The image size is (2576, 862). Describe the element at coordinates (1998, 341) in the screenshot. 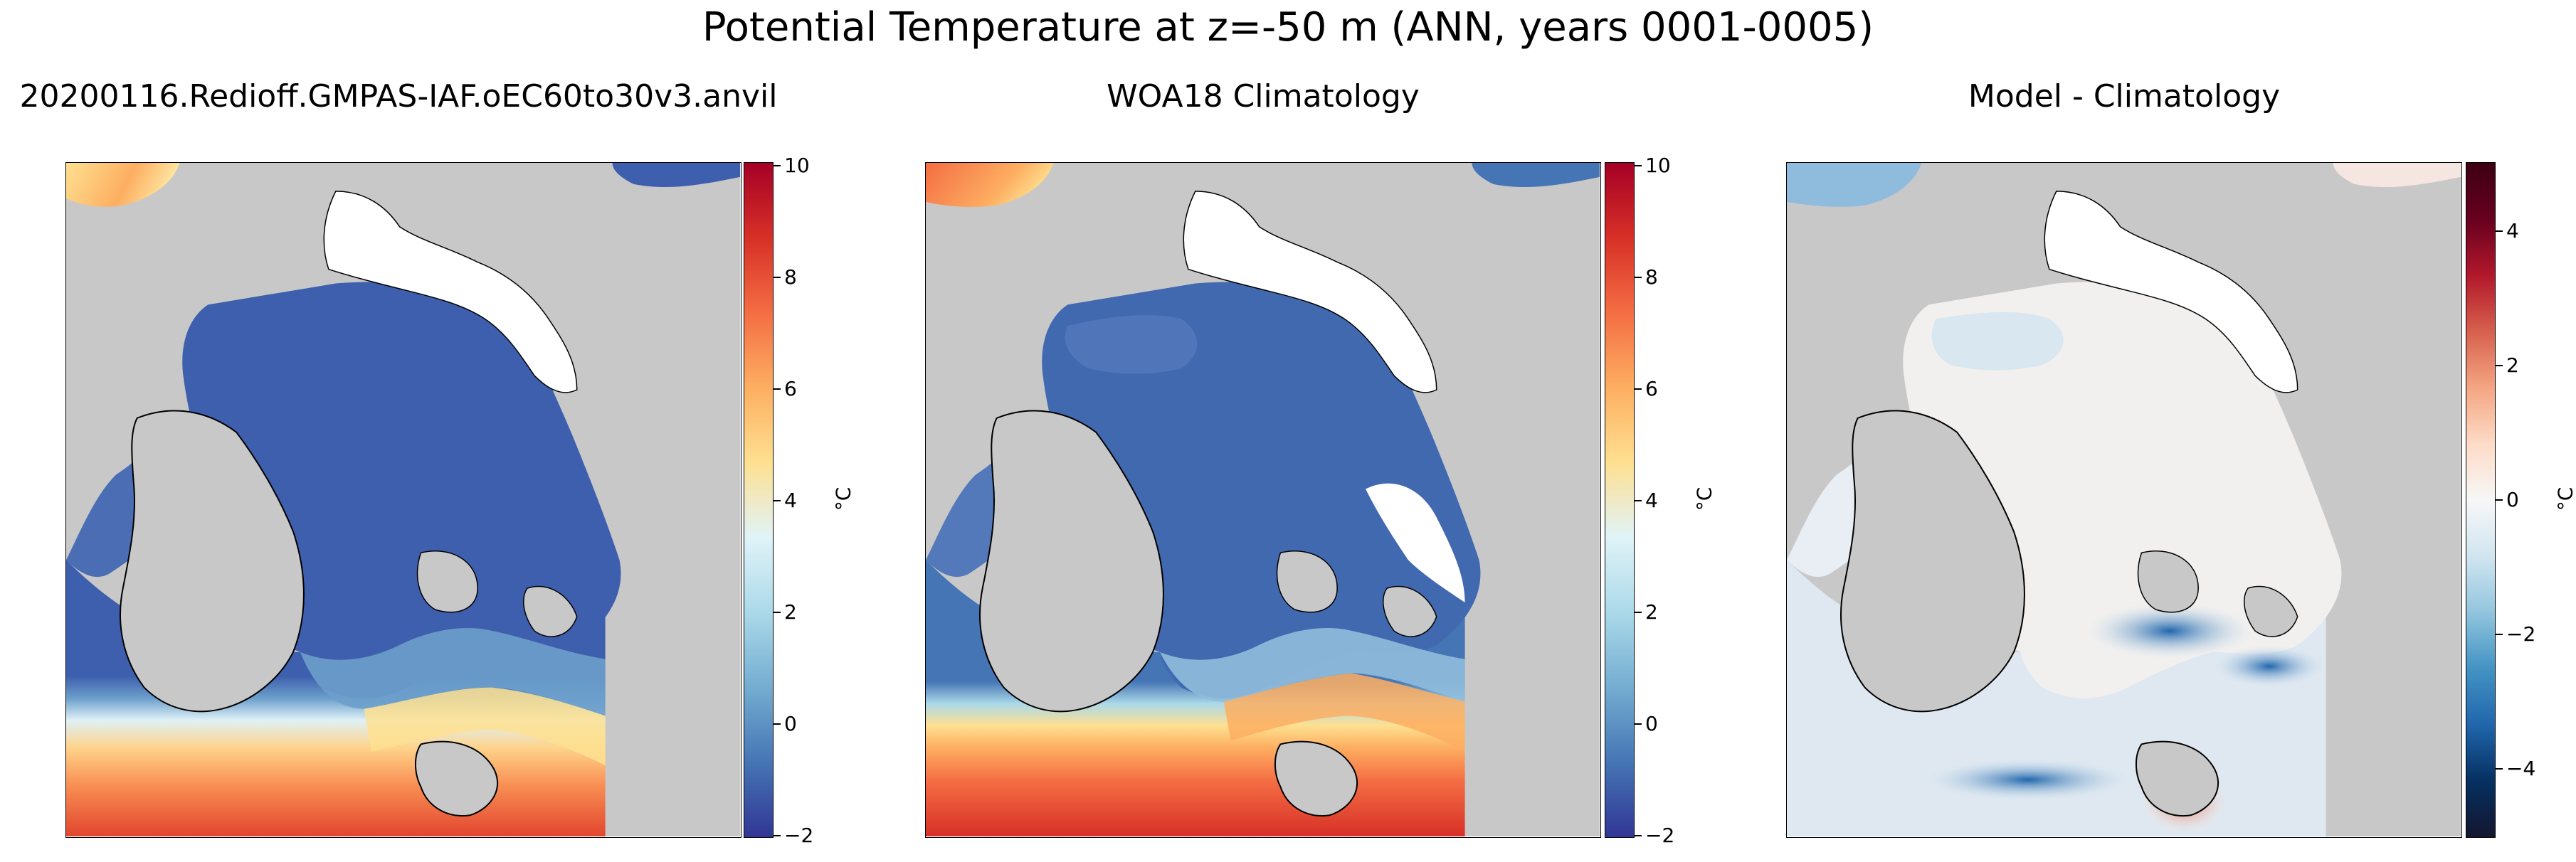

I see `beaufort-cool-anomaly` at that location.